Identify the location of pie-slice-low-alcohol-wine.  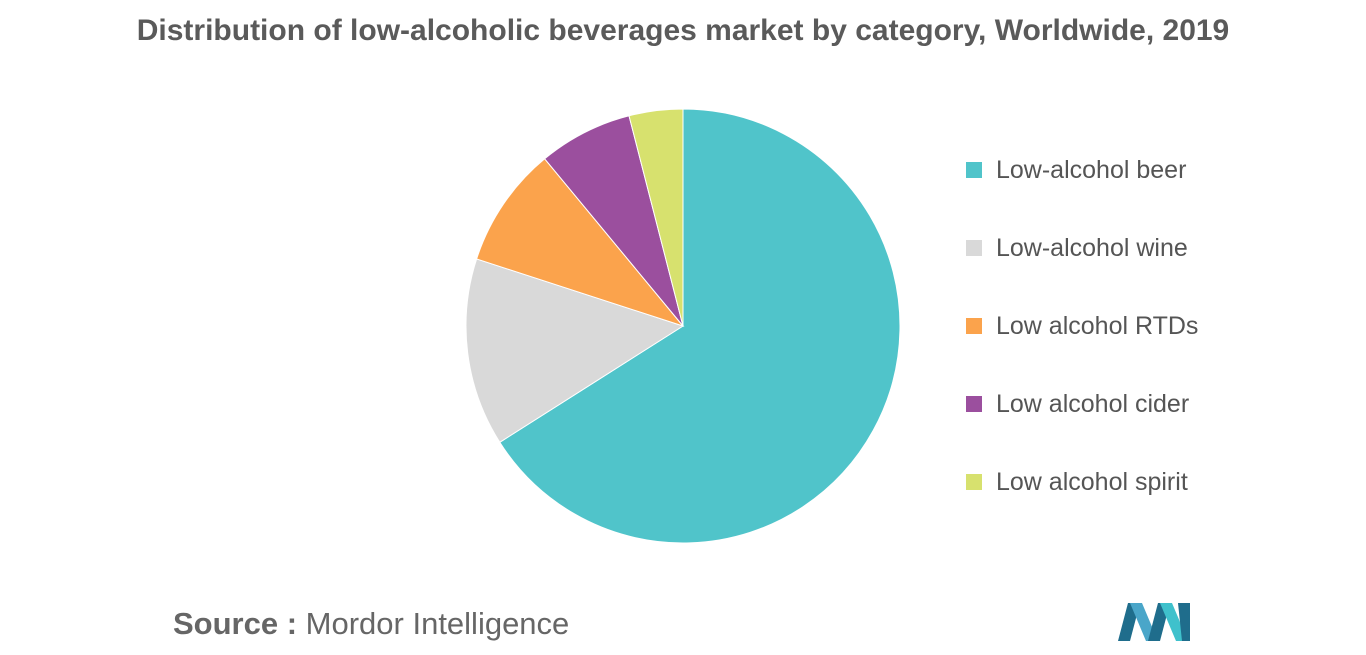
(575, 350).